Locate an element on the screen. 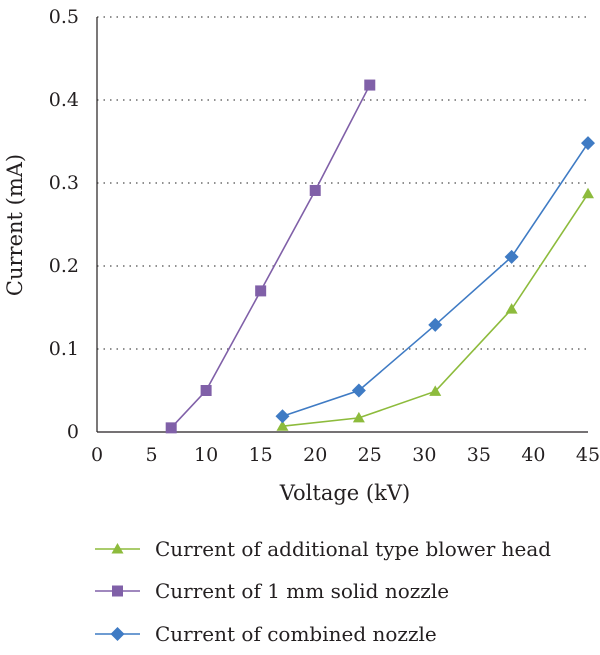 The image size is (600, 655). y-tick-label: 0.1 is located at coordinates (64, 349).